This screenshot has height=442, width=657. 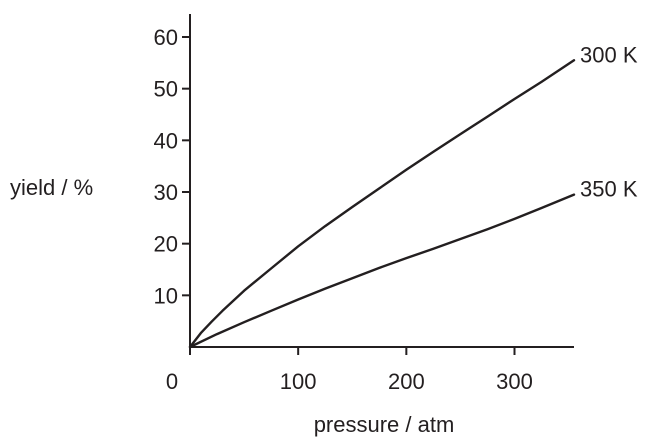 I want to click on y-tick-label: 20, so click(x=166, y=244).